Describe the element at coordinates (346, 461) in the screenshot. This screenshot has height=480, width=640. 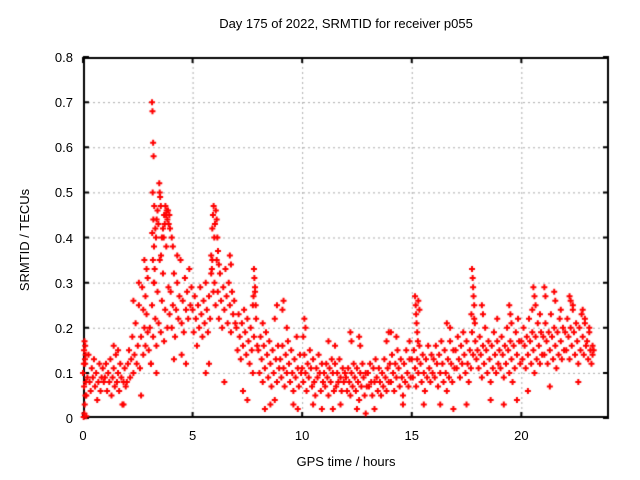
I see `x-axis-label: GPS time / hours` at that location.